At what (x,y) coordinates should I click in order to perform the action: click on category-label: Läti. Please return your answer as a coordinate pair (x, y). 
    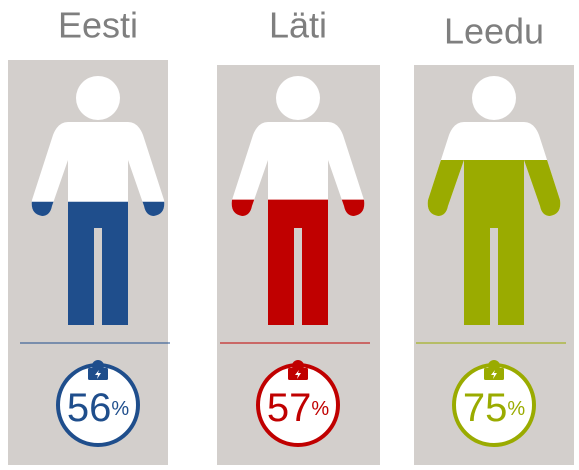
    Looking at the image, I should click on (298, 25).